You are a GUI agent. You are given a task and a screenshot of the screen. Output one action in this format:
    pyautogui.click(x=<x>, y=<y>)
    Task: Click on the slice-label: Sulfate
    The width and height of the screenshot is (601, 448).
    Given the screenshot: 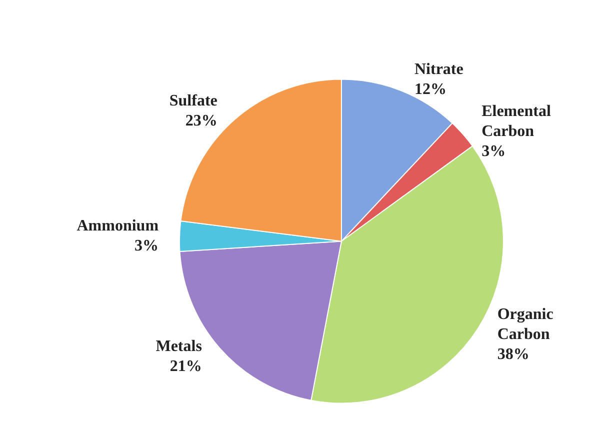 What is the action you would take?
    pyautogui.click(x=193, y=101)
    